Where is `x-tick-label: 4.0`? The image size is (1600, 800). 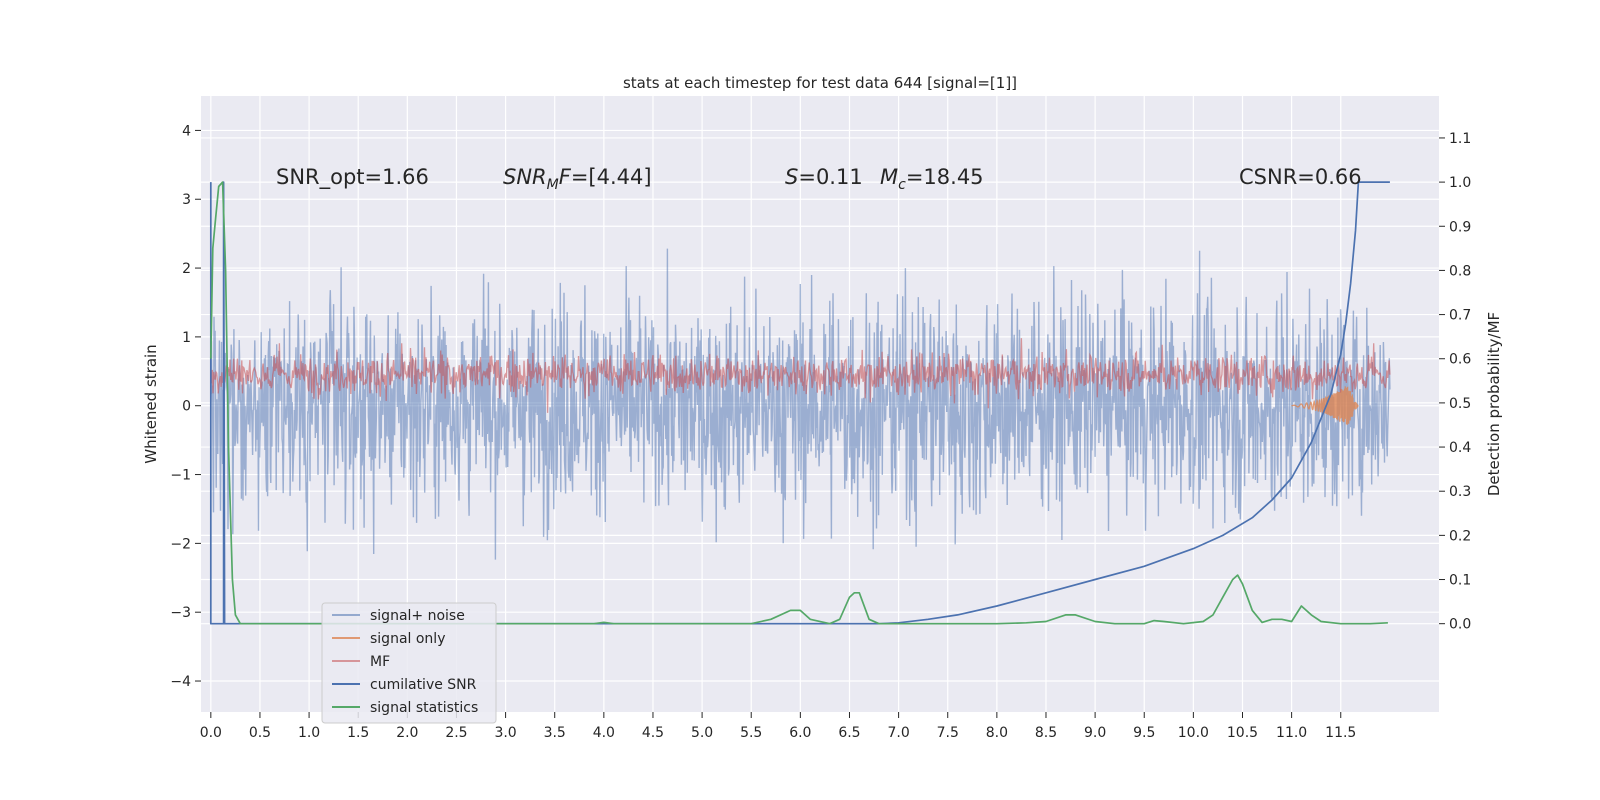 x-tick-label: 4.0 is located at coordinates (604, 733).